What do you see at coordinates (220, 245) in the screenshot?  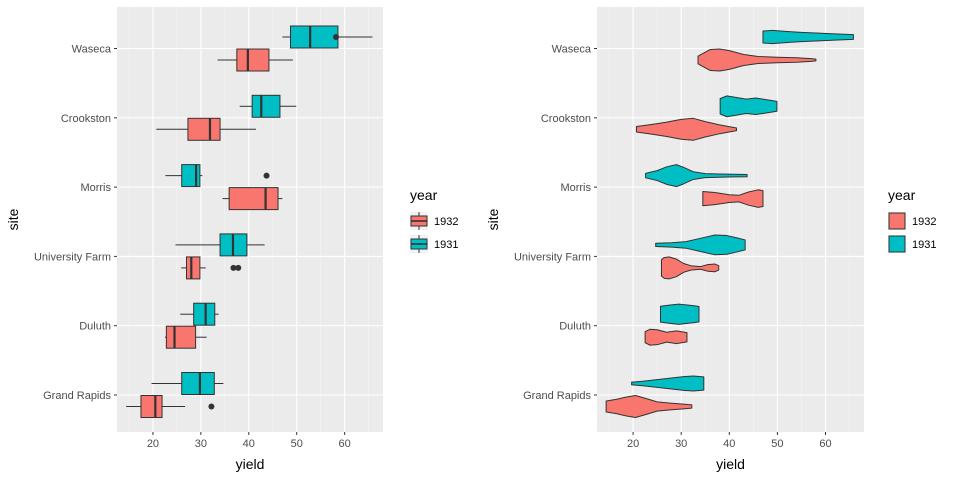 I see `box-1931-university-farm` at bounding box center [220, 245].